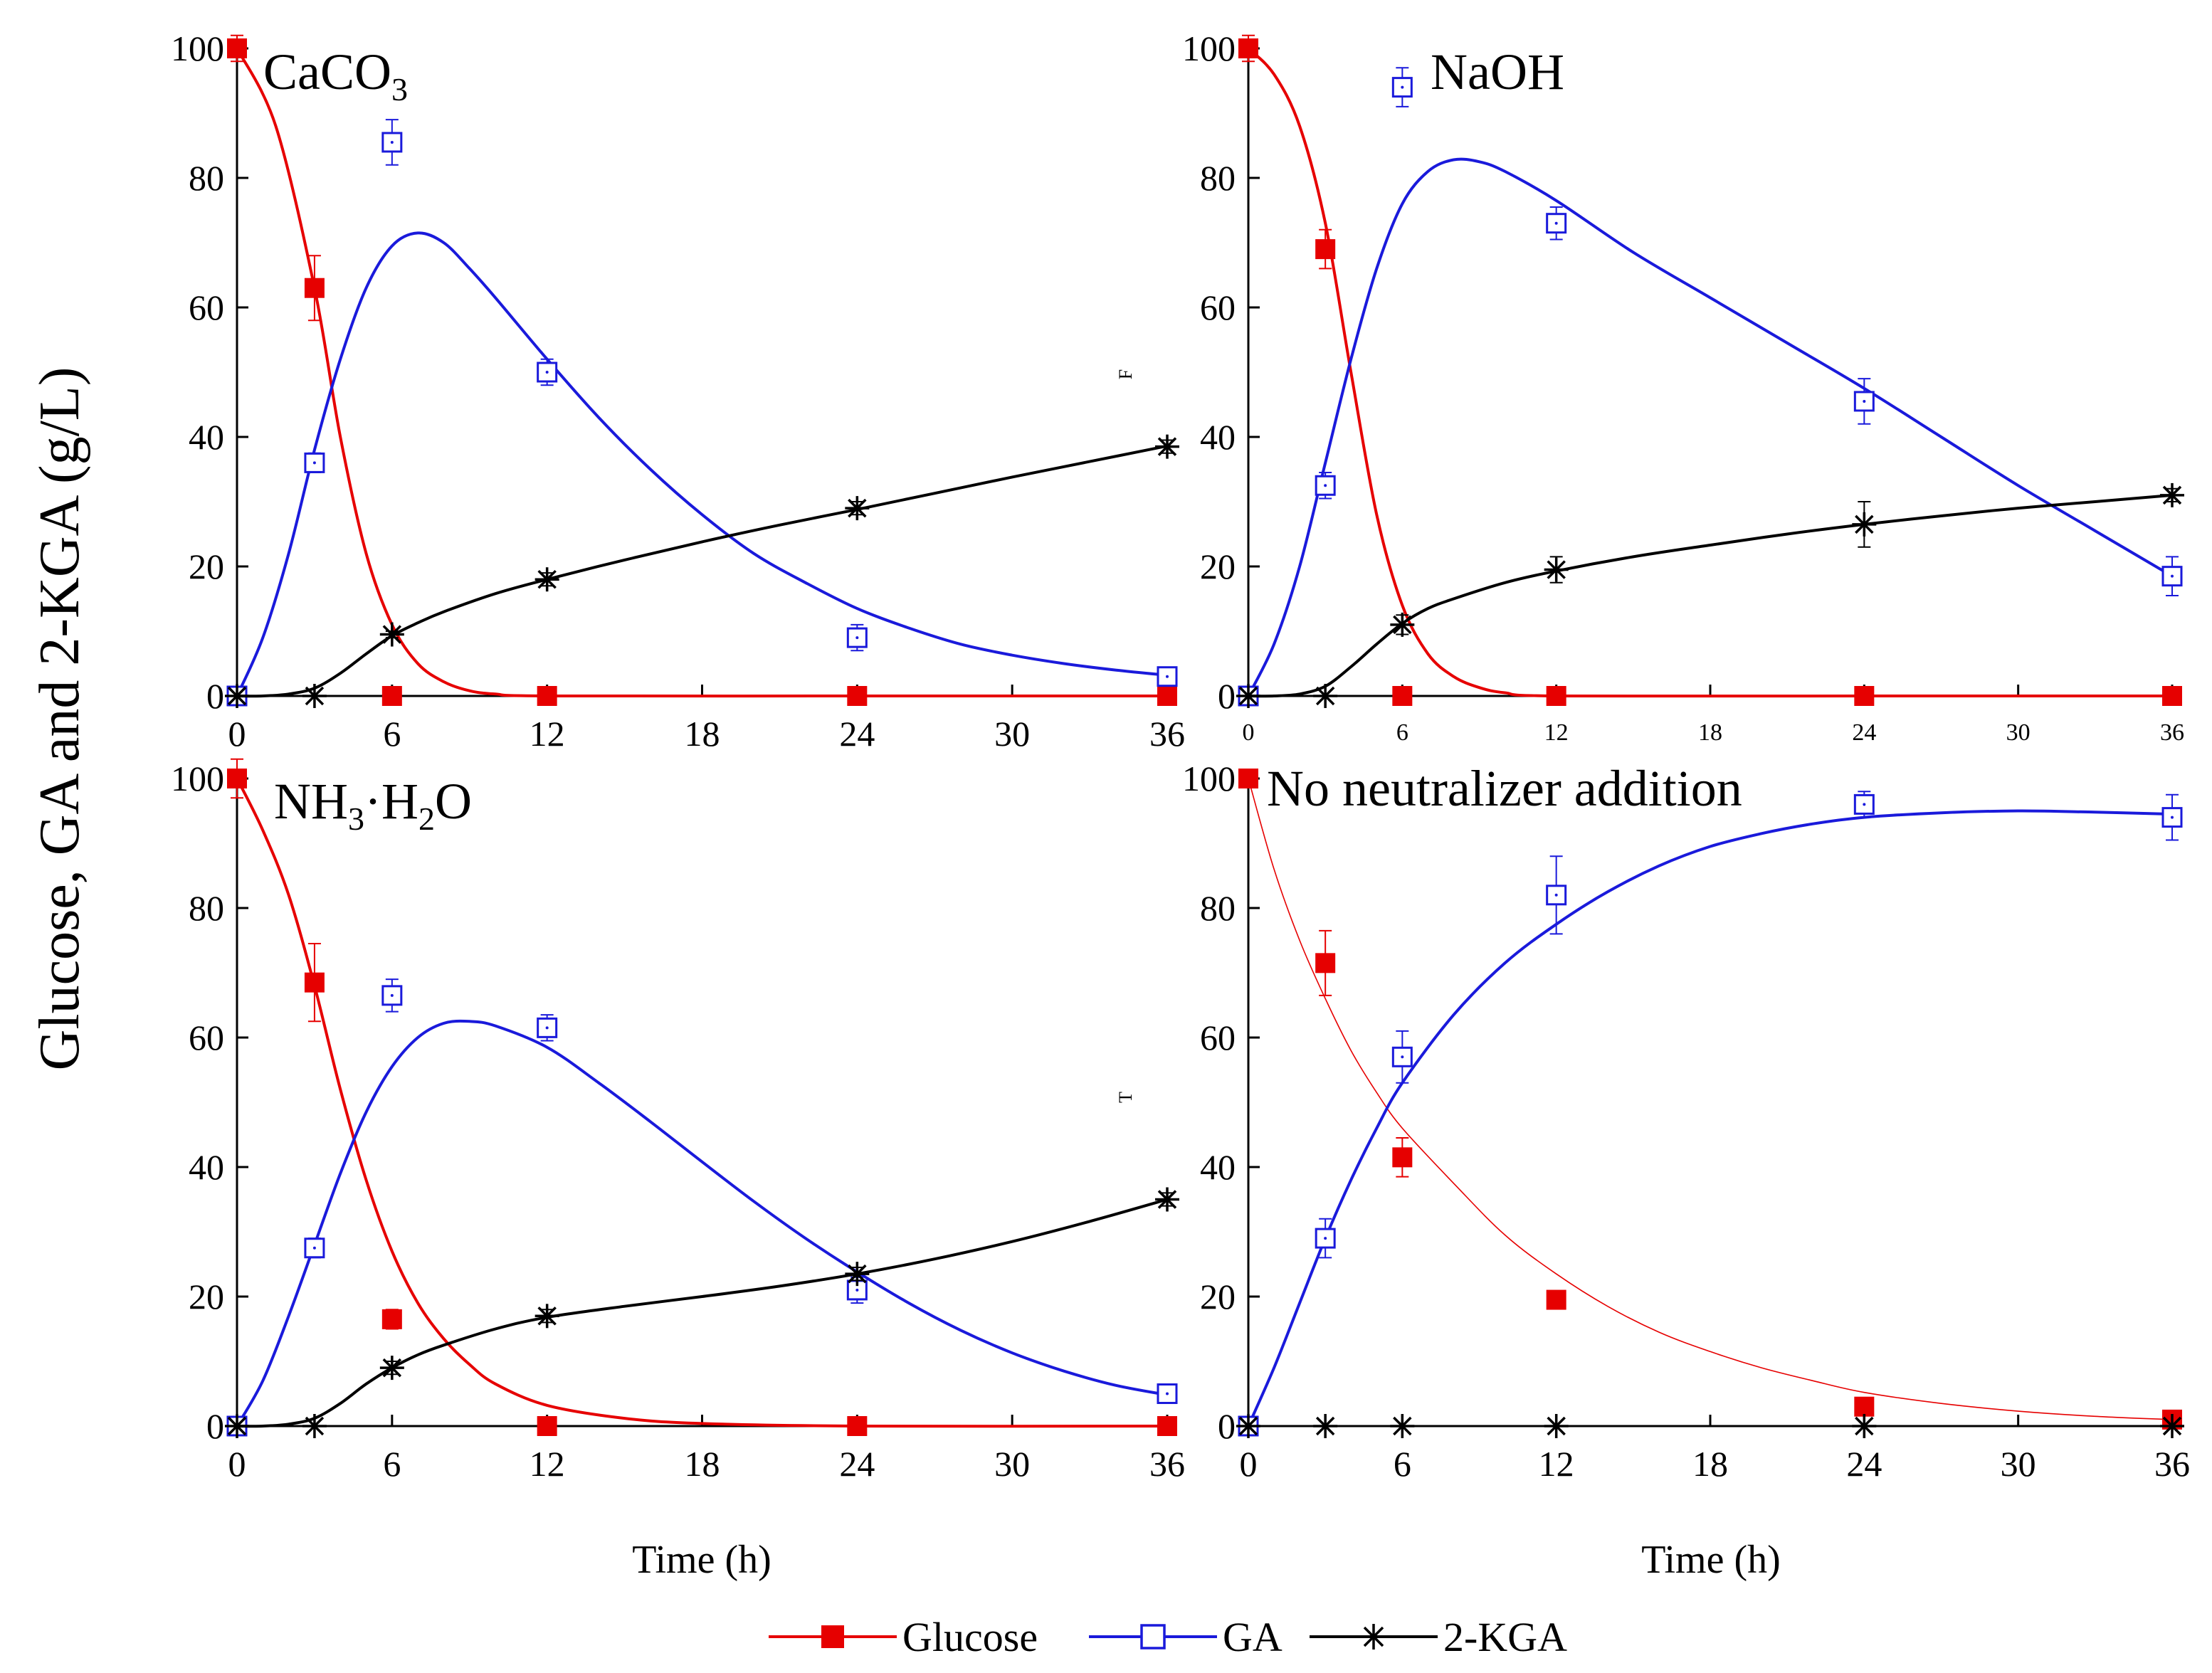 The image size is (2212, 1673). Describe the element at coordinates (373, 805) in the screenshot. I see `panel-title: NH3·H2O` at that location.